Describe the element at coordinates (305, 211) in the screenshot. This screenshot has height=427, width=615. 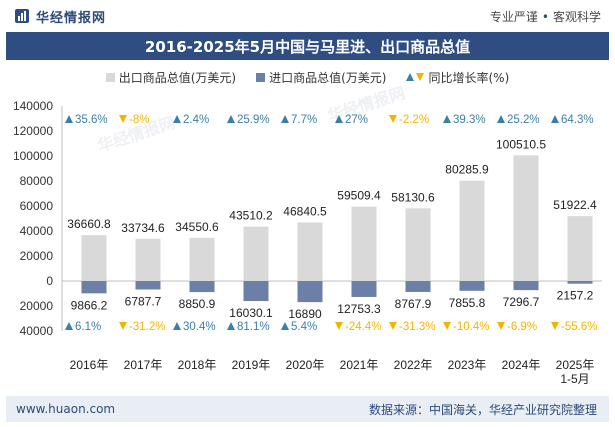
I see `export-value-label: 46840.5` at that location.